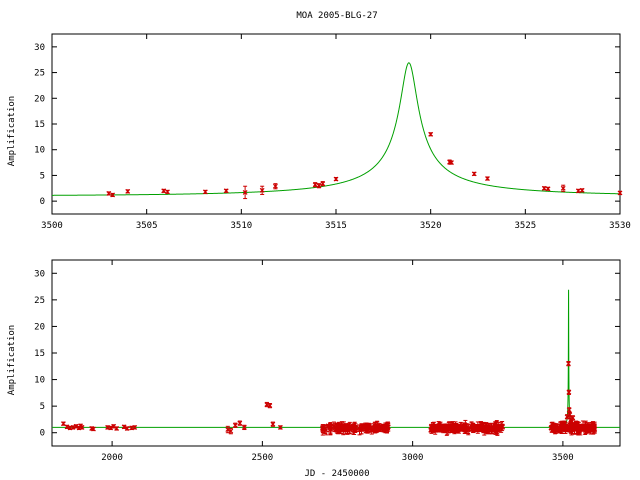 Image resolution: width=640 pixels, height=480 pixels. I want to click on x-tick-label: 2500, so click(263, 458).